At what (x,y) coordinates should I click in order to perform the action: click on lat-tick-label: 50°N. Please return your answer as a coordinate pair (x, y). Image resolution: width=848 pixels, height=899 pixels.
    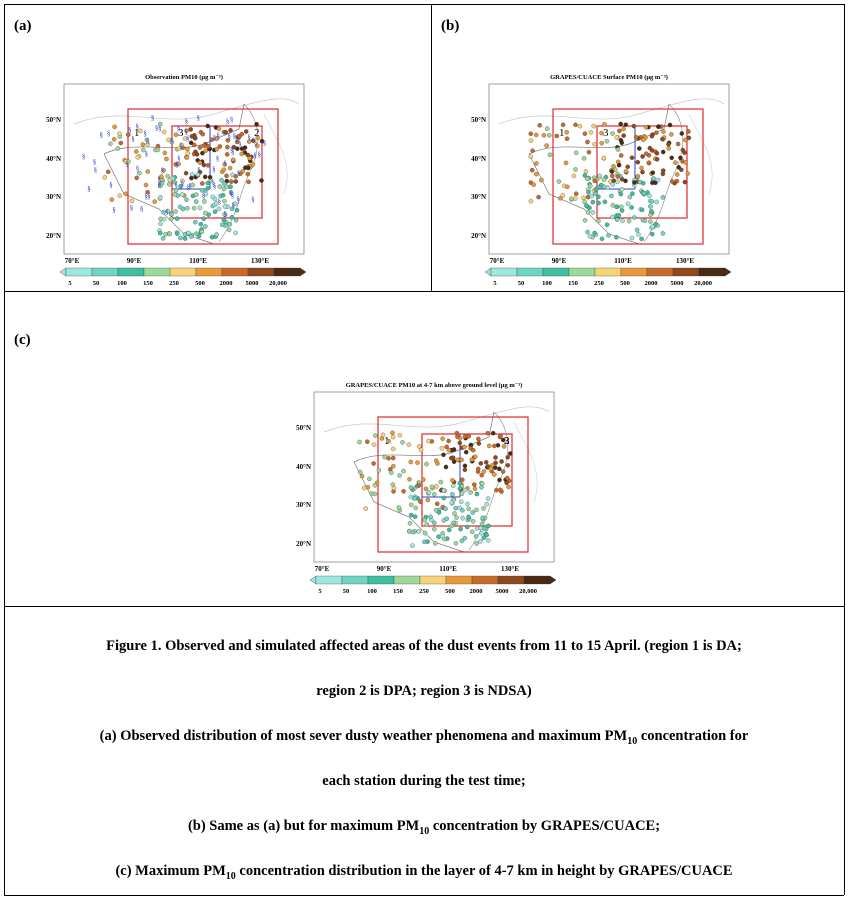
    Looking at the image, I should click on (303, 428).